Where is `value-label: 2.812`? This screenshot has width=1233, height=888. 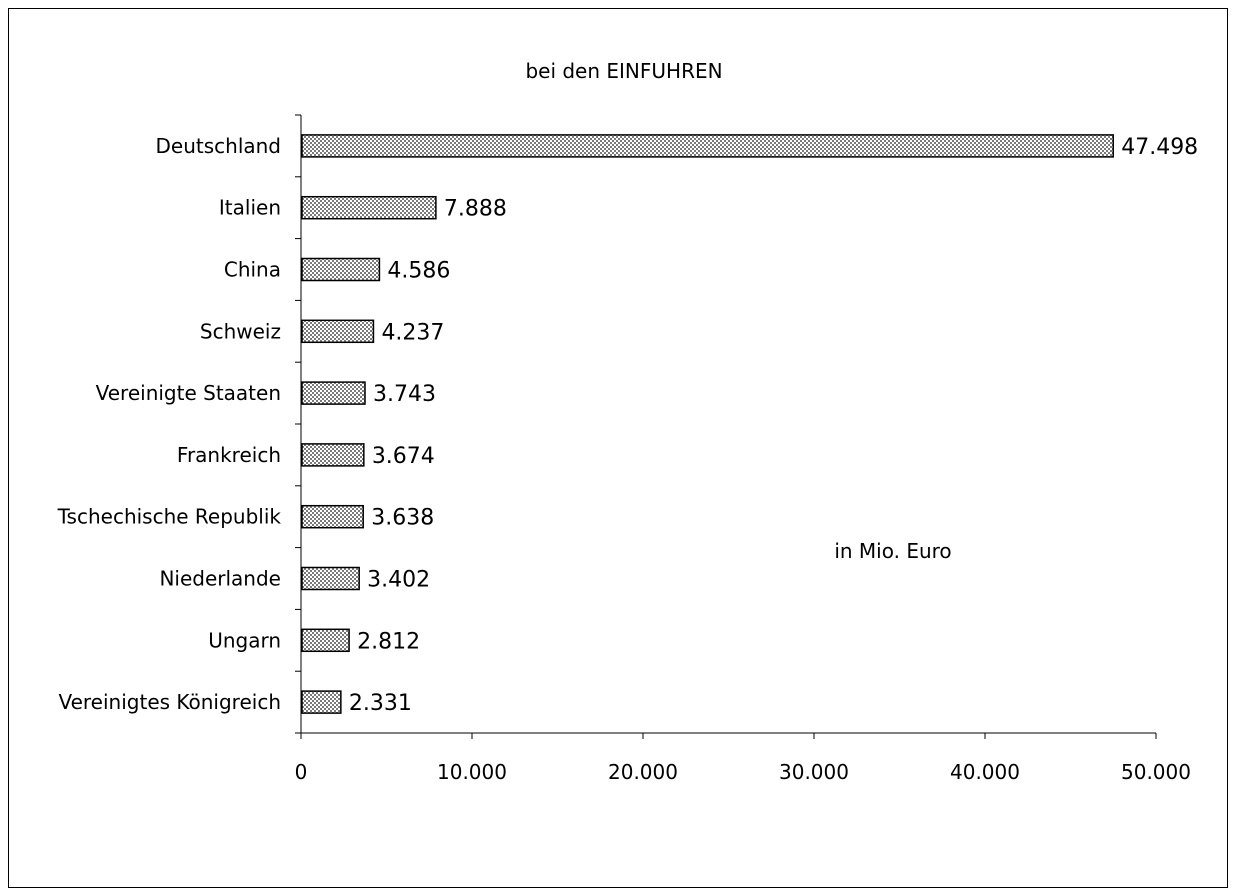 value-label: 2.812 is located at coordinates (388, 641).